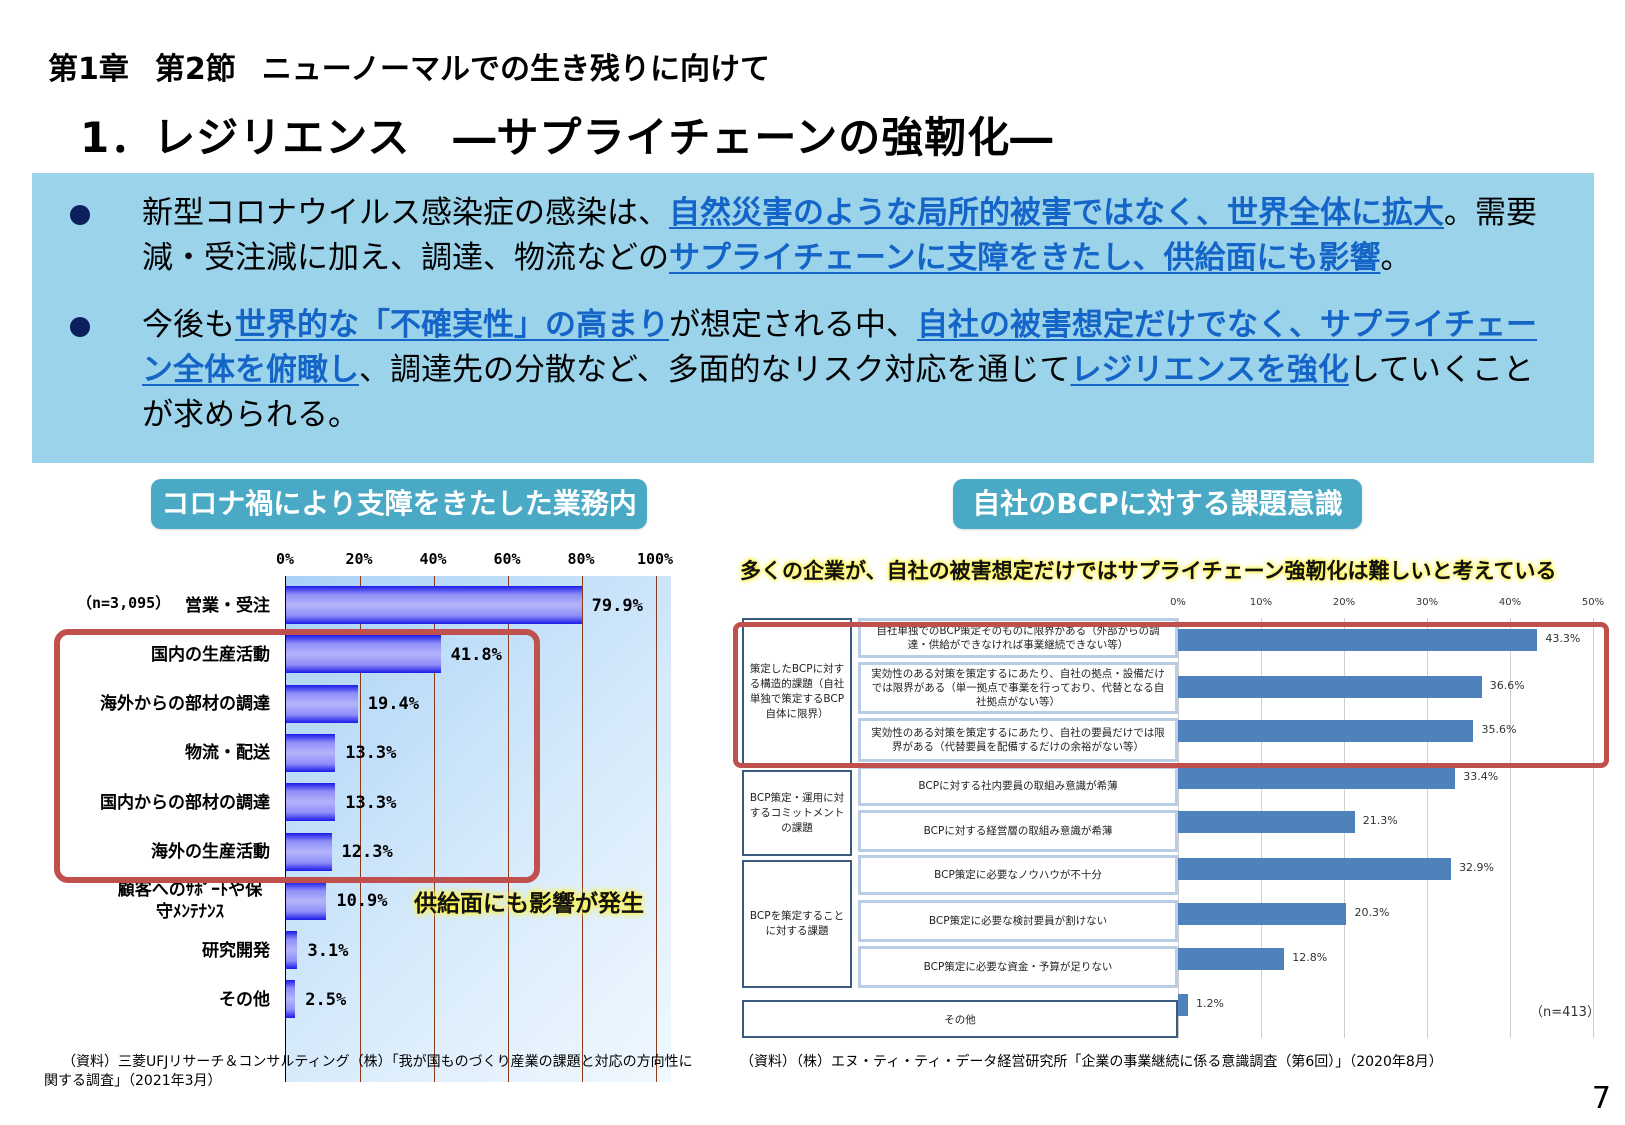  Describe the element at coordinates (195, 69) in the screenshot. I see `section-label: 第2節` at that location.